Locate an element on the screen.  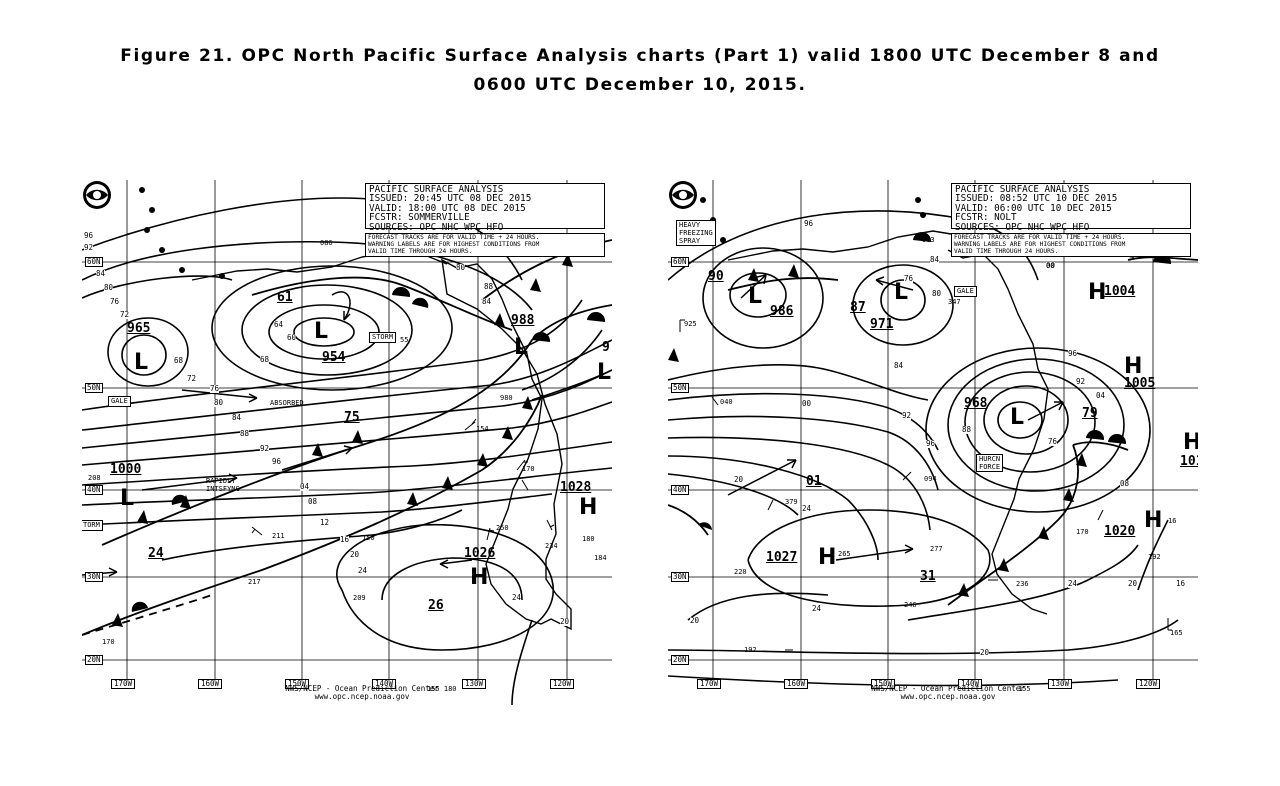
station-value: 963 is located at coordinates (928, 240).